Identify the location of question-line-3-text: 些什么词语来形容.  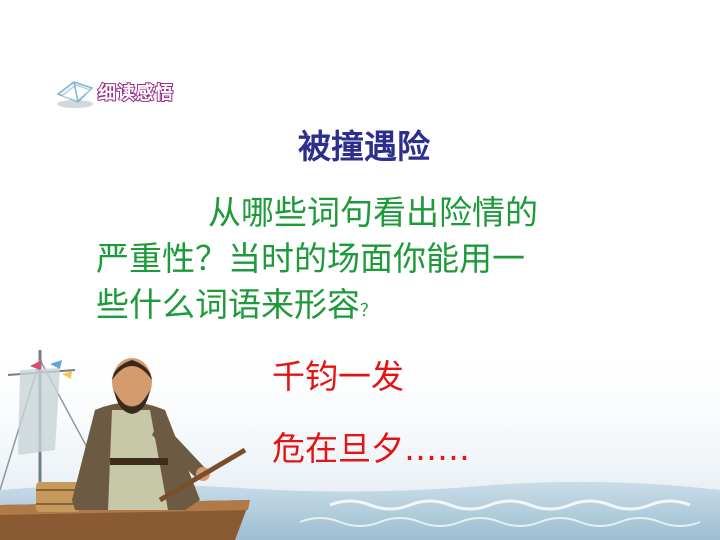
(228, 304).